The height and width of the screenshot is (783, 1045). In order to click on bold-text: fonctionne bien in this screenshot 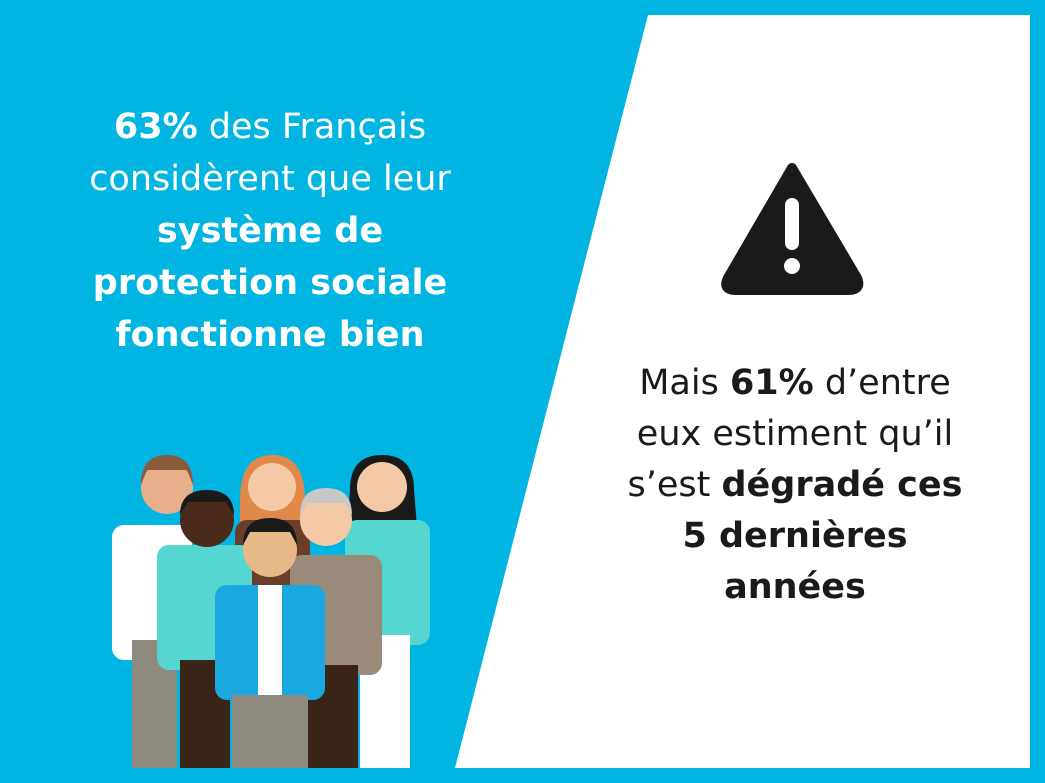, I will do `click(269, 335)`.